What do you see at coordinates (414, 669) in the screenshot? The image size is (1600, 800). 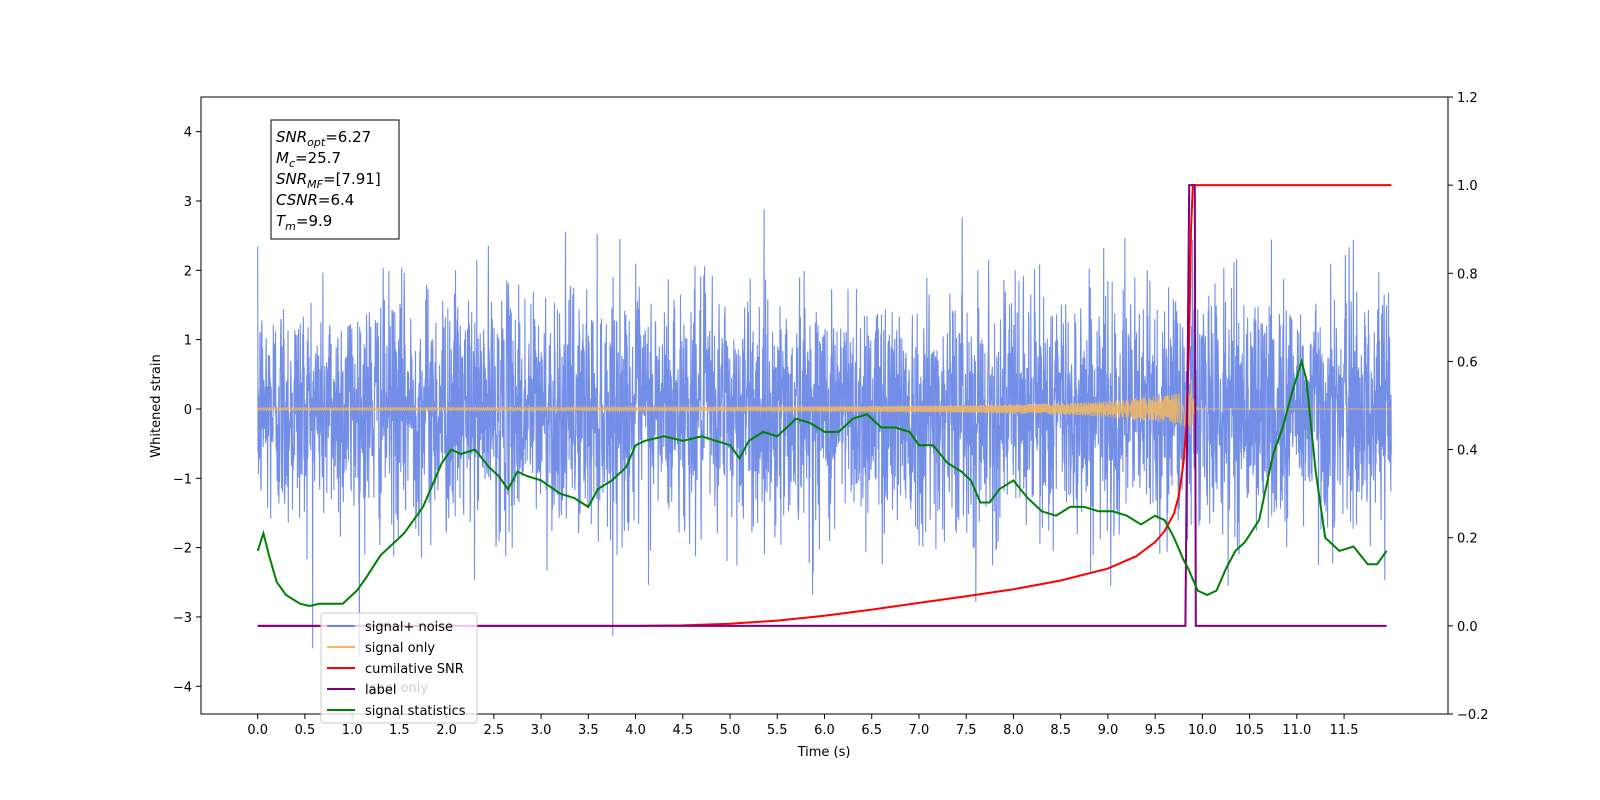 I see `legend-entry-label: cumilative SNR` at bounding box center [414, 669].